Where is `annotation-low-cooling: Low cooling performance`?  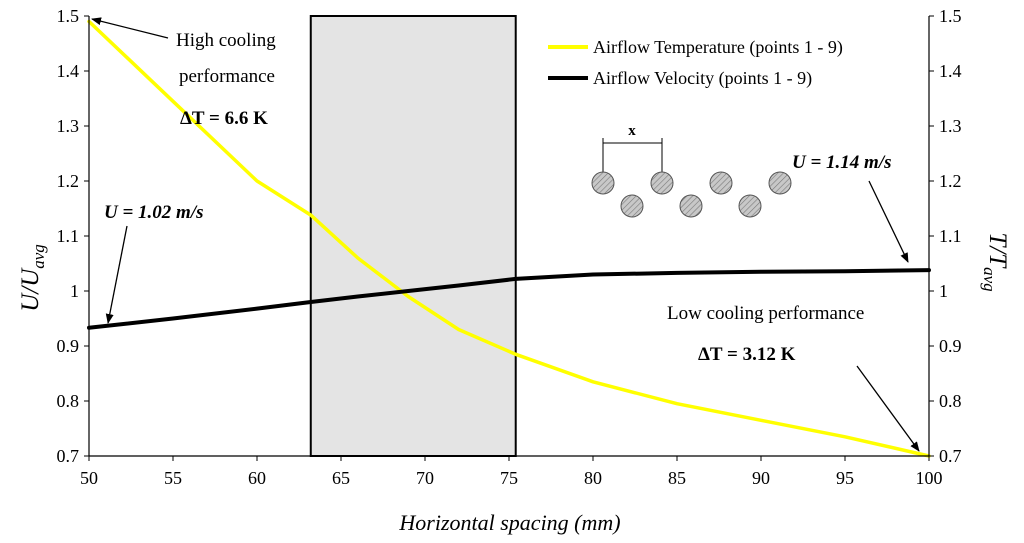 annotation-low-cooling: Low cooling performance is located at coordinates (765, 313).